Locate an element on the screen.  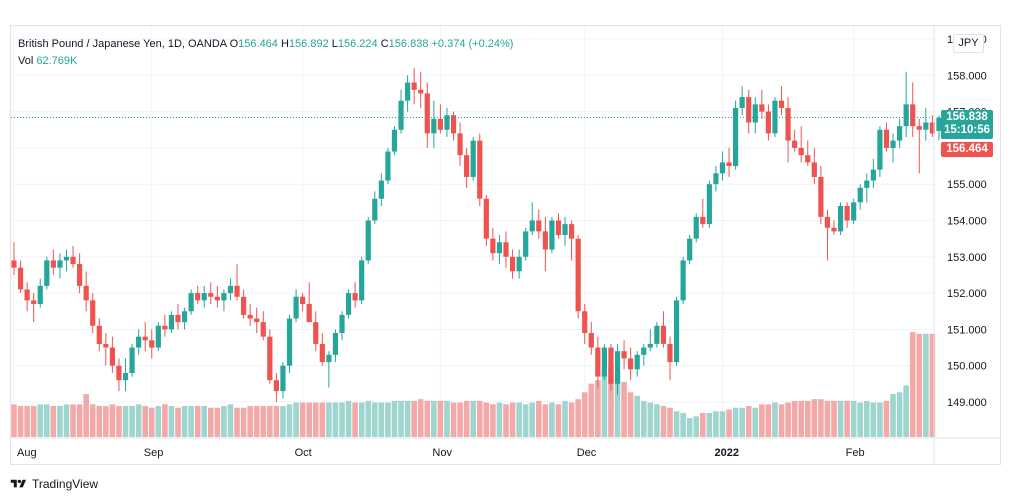
y-tick-label: 152.000 is located at coordinates (967, 294).